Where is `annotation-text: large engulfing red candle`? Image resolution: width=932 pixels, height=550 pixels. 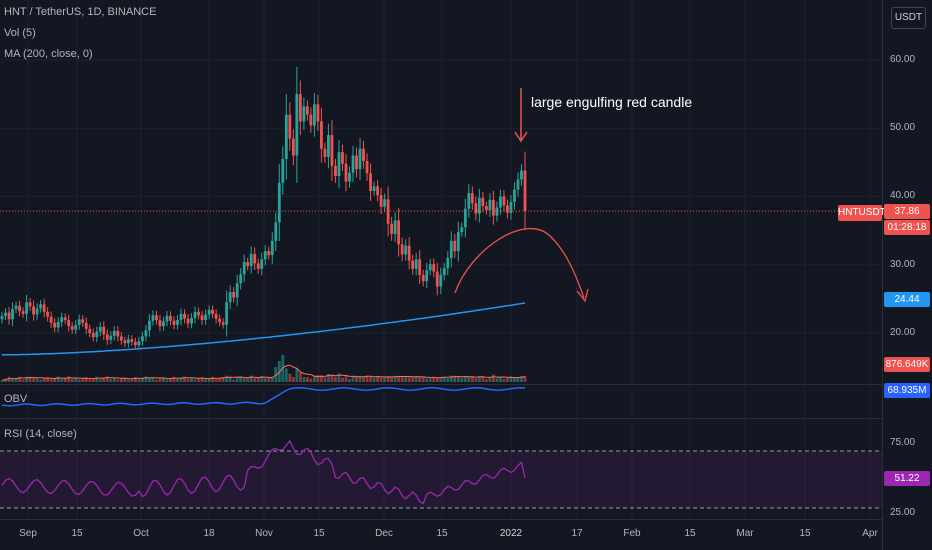 annotation-text: large engulfing red candle is located at coordinates (612, 102).